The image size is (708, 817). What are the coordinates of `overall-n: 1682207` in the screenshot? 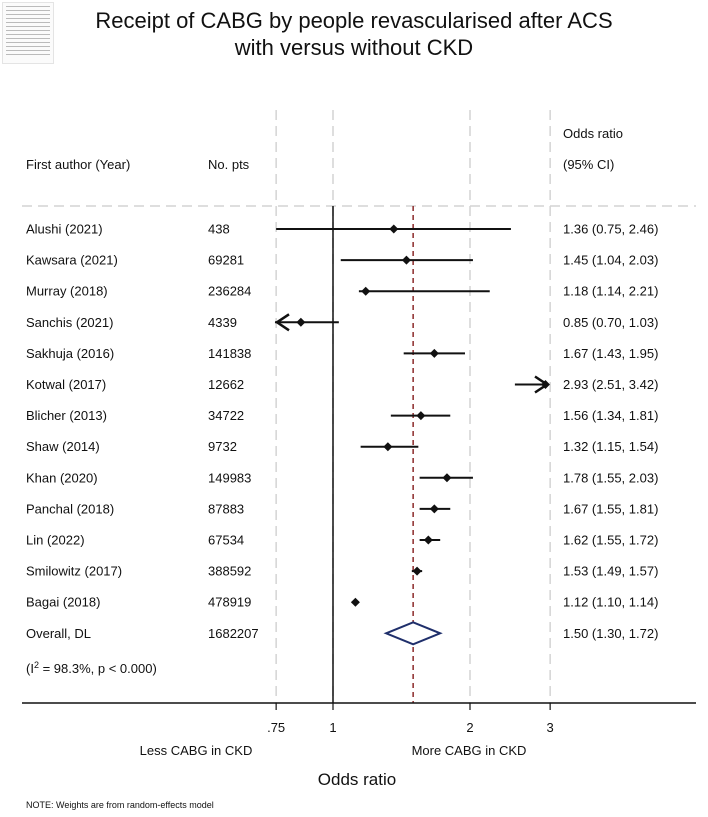 It's located at (233, 633).